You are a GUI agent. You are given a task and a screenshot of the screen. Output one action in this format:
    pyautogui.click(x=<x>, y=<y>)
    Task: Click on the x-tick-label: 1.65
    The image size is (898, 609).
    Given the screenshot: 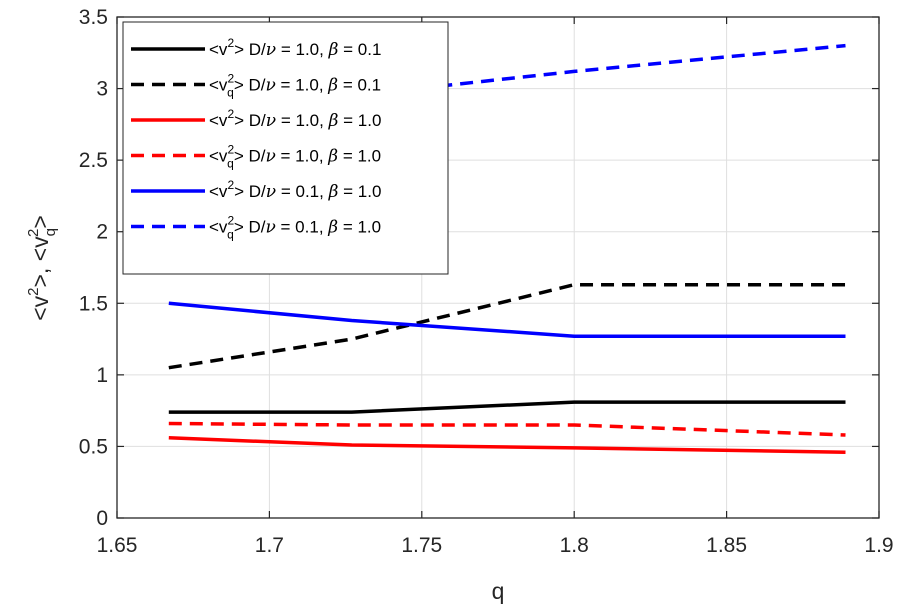 What is the action you would take?
    pyautogui.click(x=117, y=545)
    